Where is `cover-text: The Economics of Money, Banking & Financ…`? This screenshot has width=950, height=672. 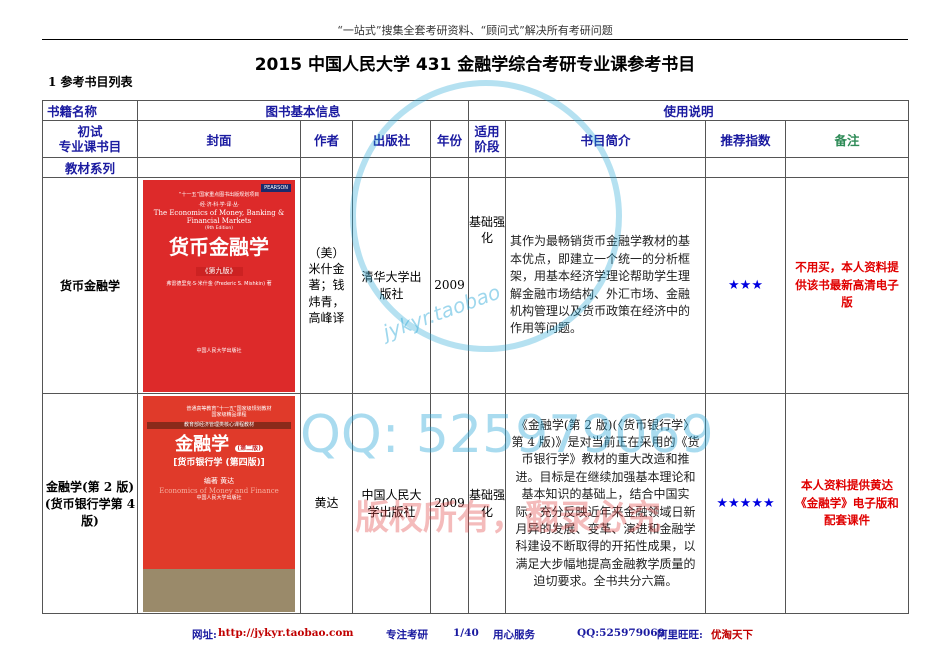 cover-text: The Economics of Money, Banking & Financ… is located at coordinates (219, 217).